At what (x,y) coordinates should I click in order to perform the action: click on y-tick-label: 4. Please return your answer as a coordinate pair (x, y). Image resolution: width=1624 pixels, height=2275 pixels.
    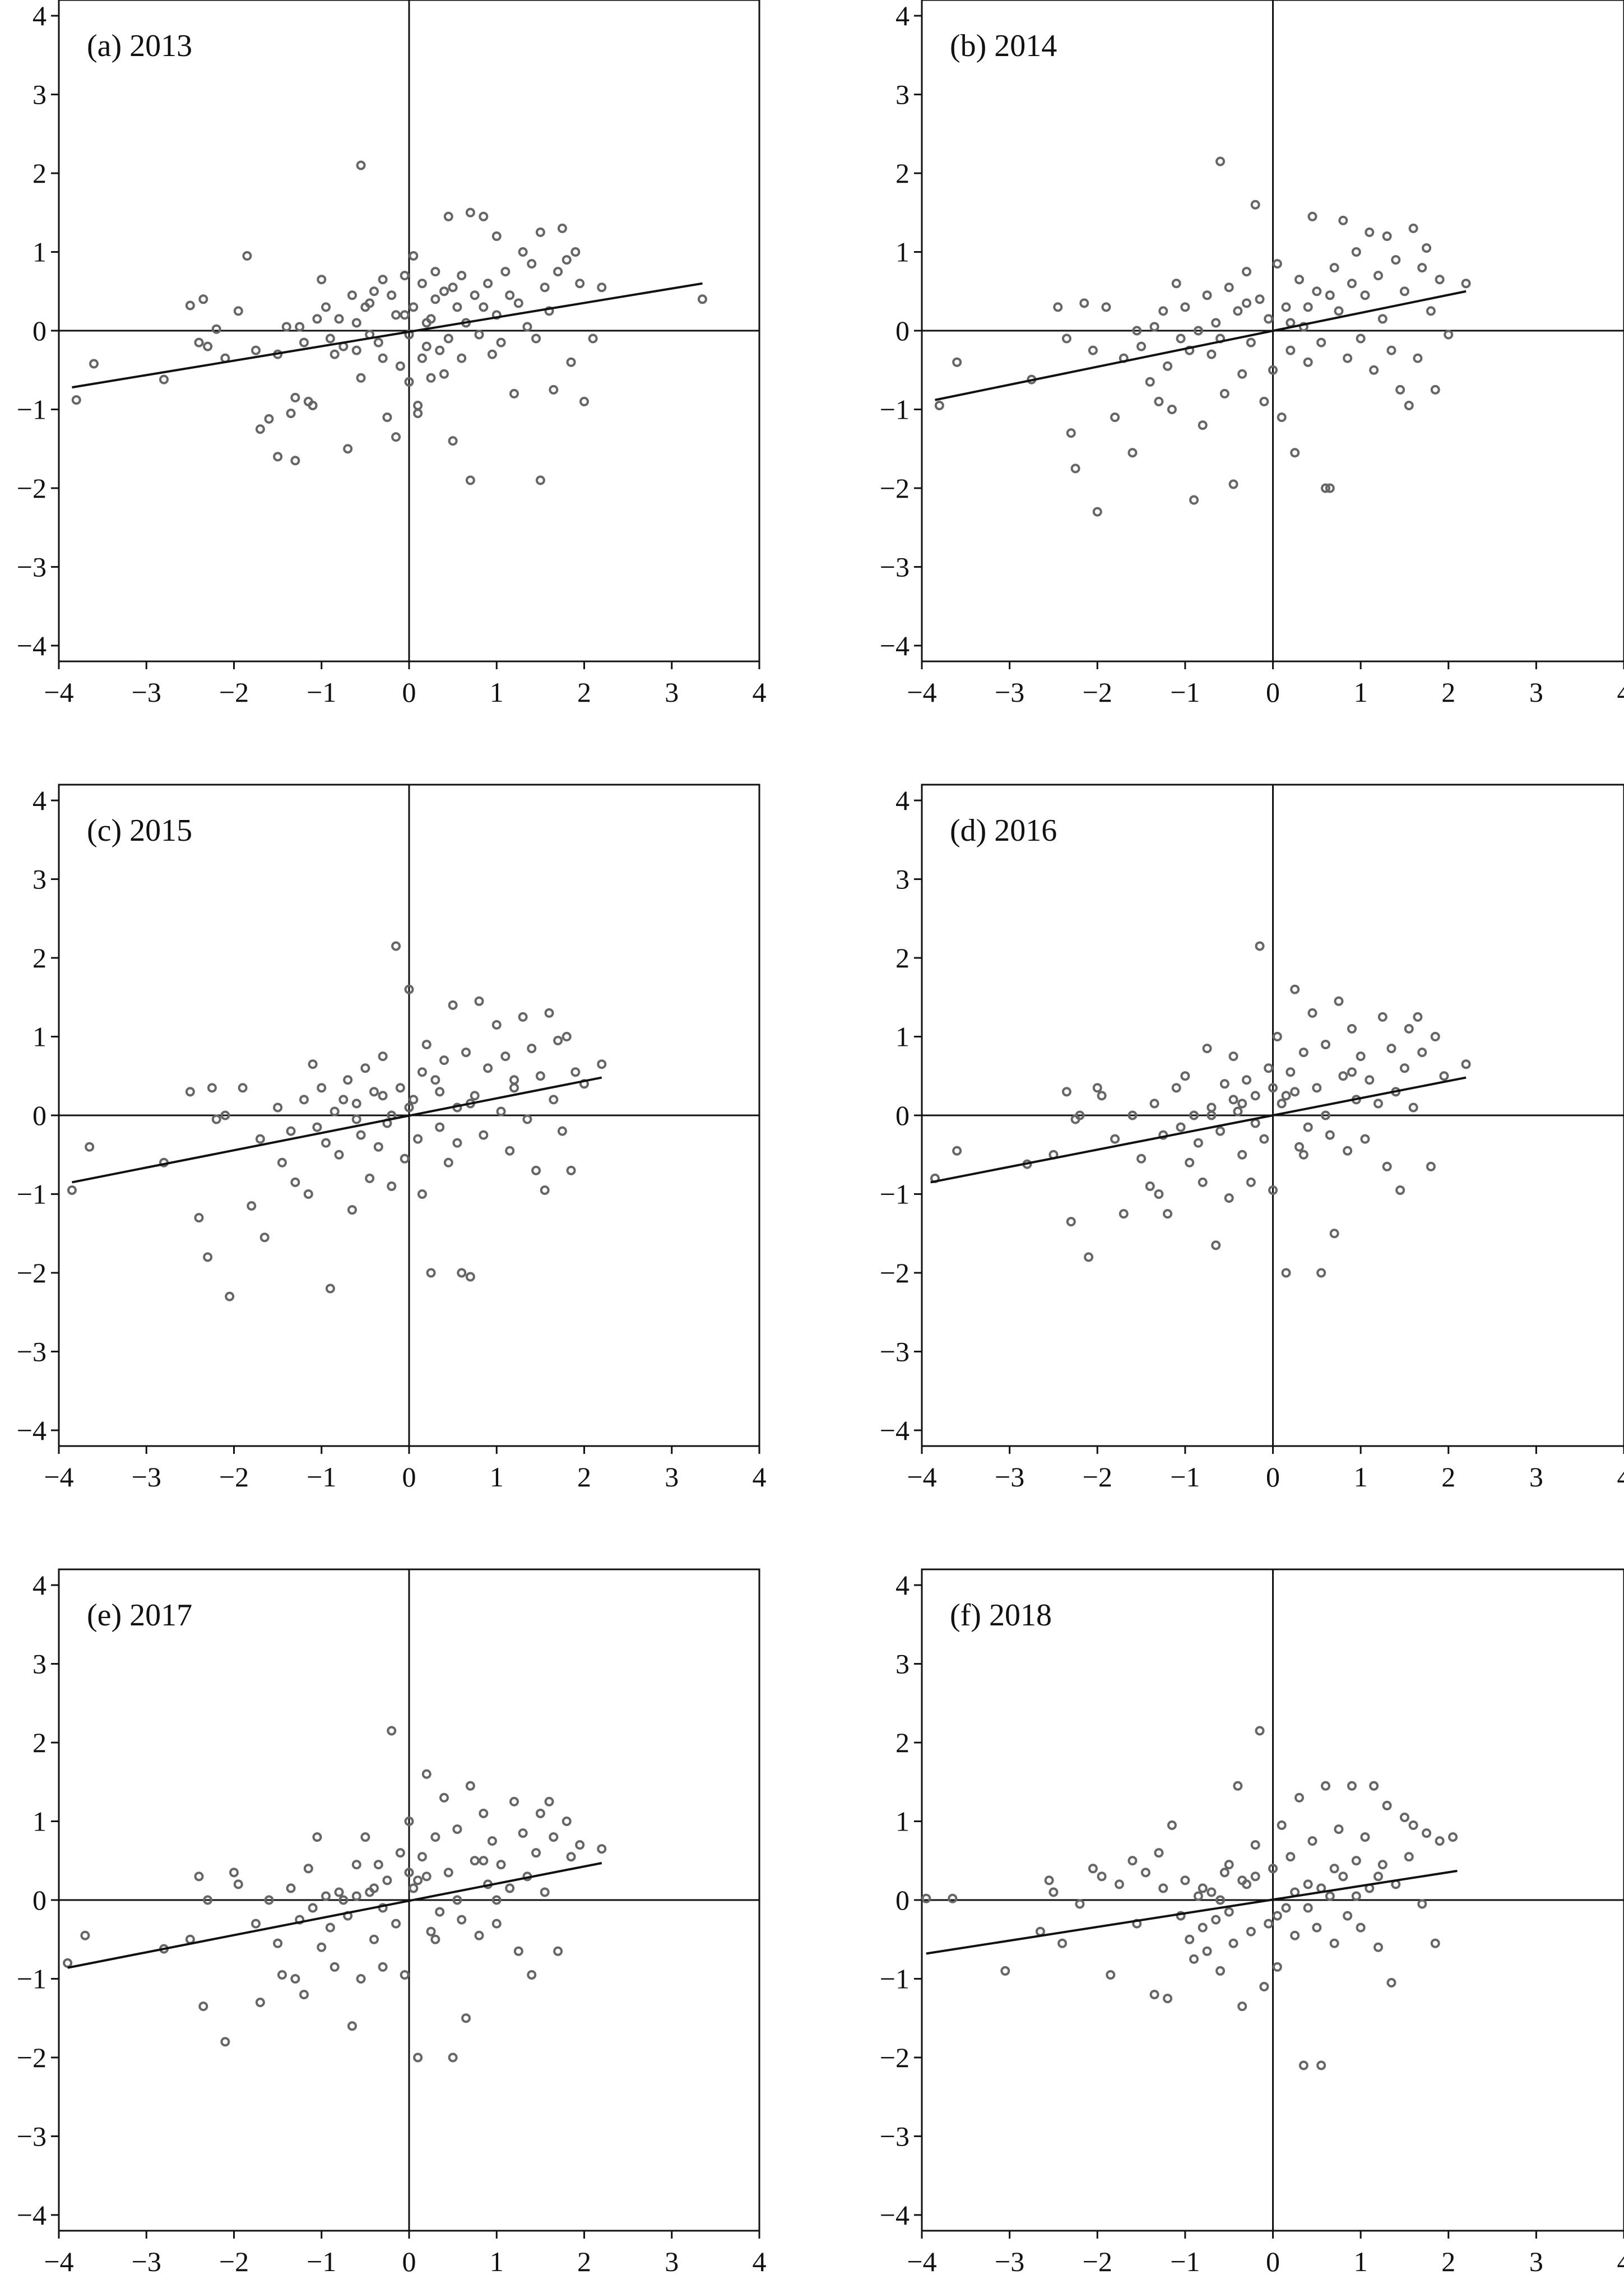
    Looking at the image, I should click on (903, 1585).